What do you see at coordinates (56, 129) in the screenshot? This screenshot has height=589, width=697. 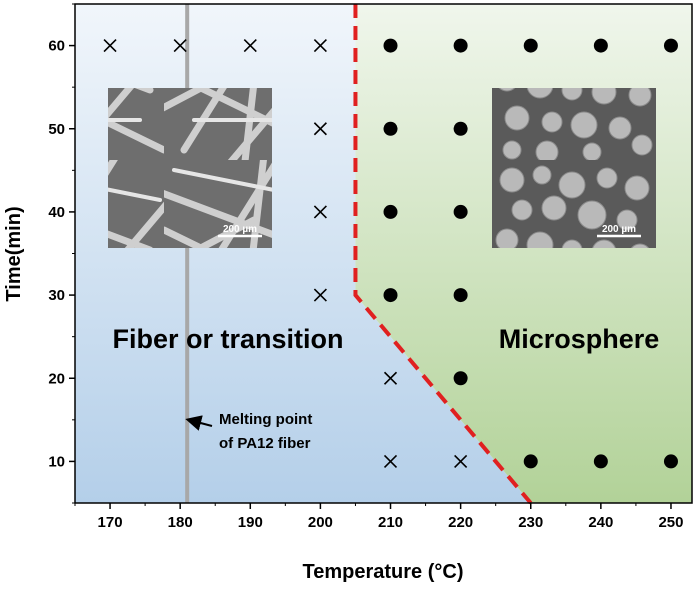 I see `y-tick-label: 50` at bounding box center [56, 129].